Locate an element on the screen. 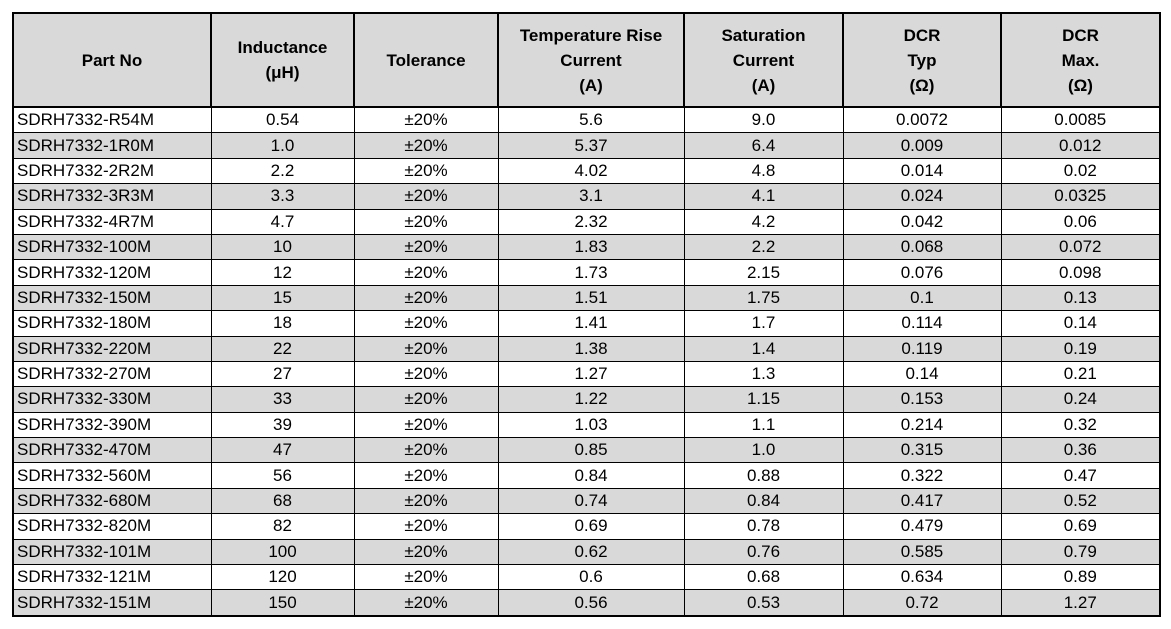  column-header-line: Saturation is located at coordinates (763, 35).